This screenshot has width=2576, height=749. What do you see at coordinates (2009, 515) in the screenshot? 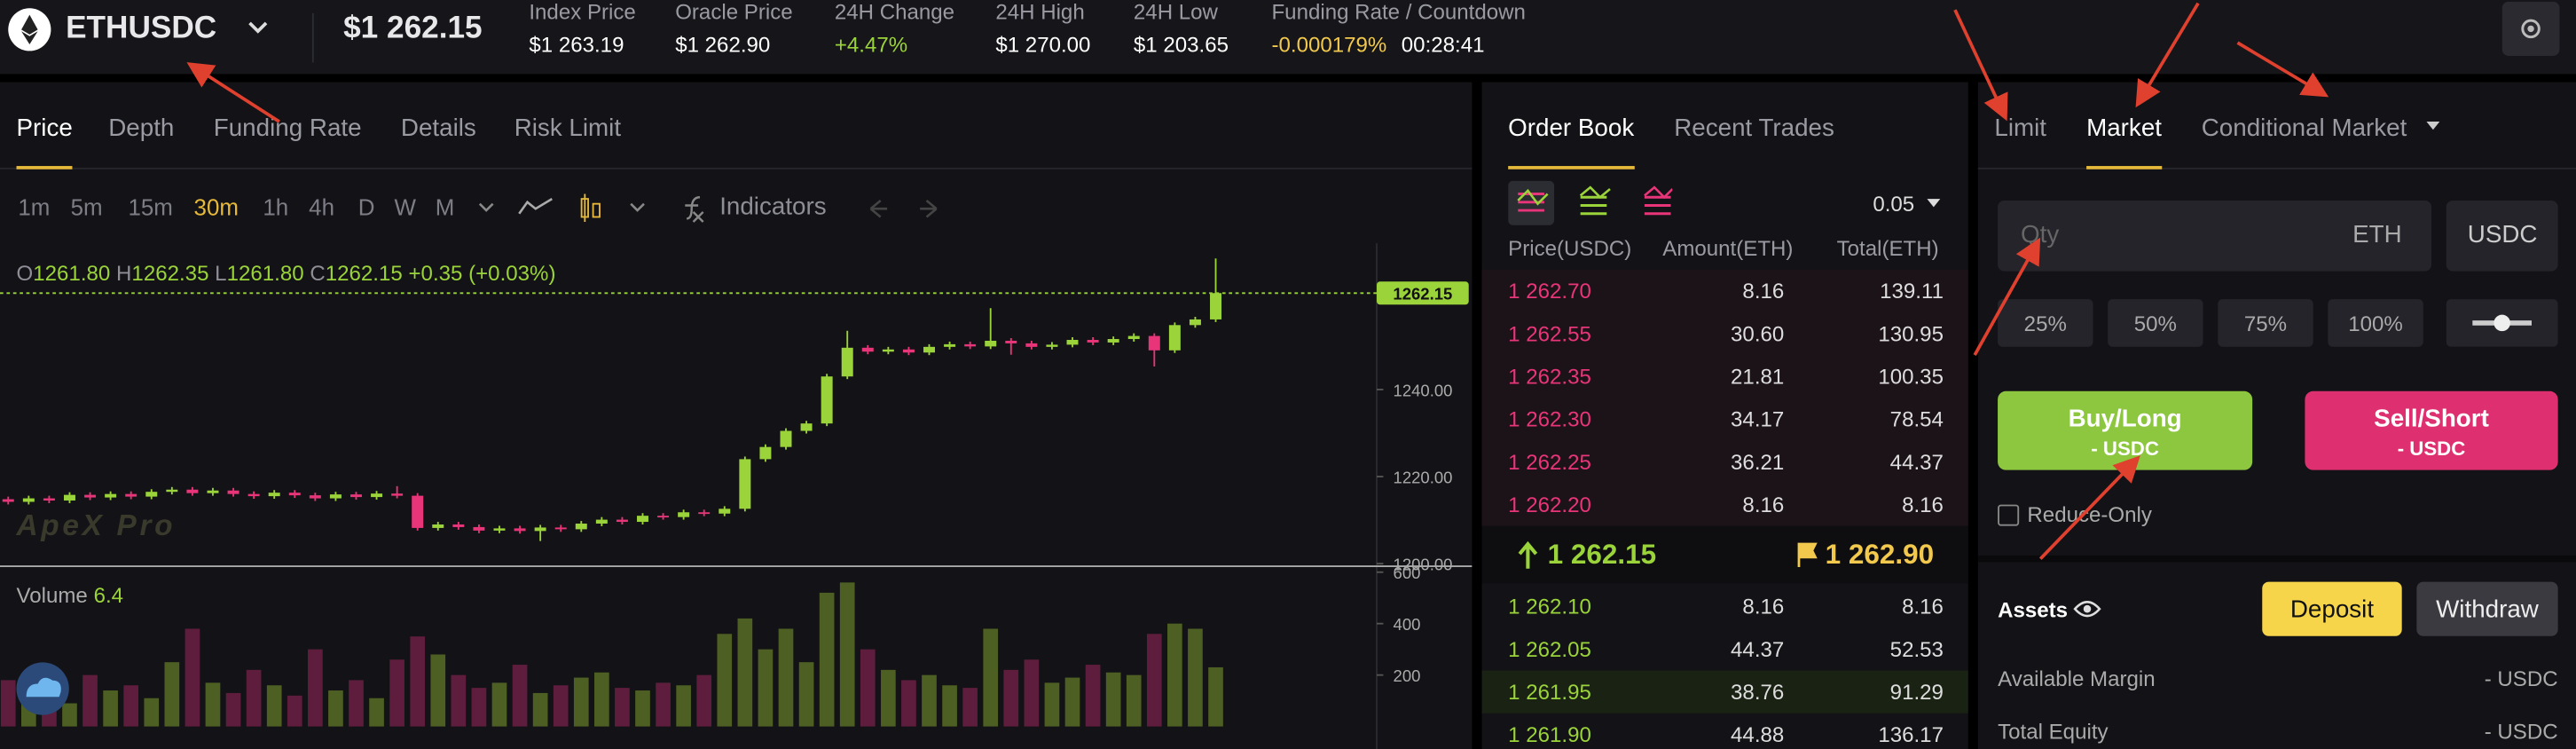
I see `reduce-only-checkbox` at bounding box center [2009, 515].